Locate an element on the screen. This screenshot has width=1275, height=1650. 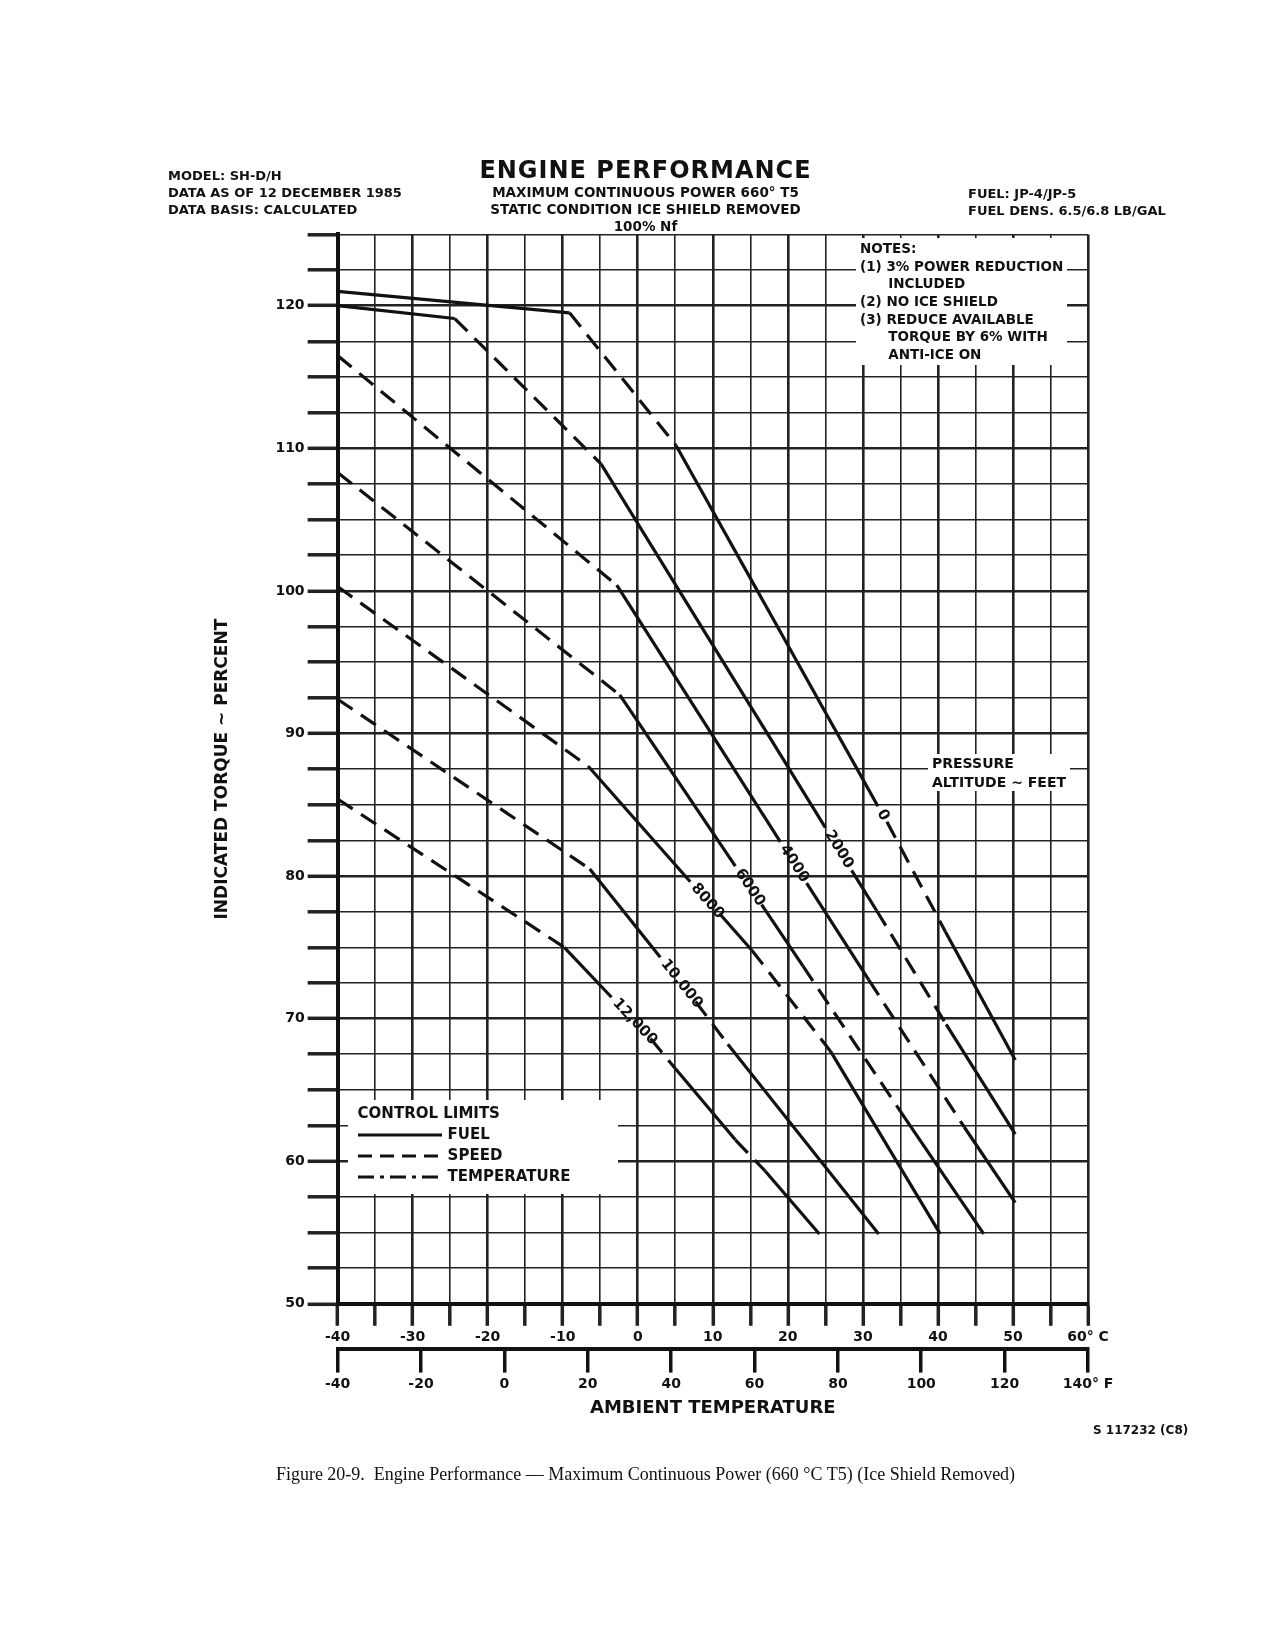
x-tick-label: -40 is located at coordinates (337, 1335).